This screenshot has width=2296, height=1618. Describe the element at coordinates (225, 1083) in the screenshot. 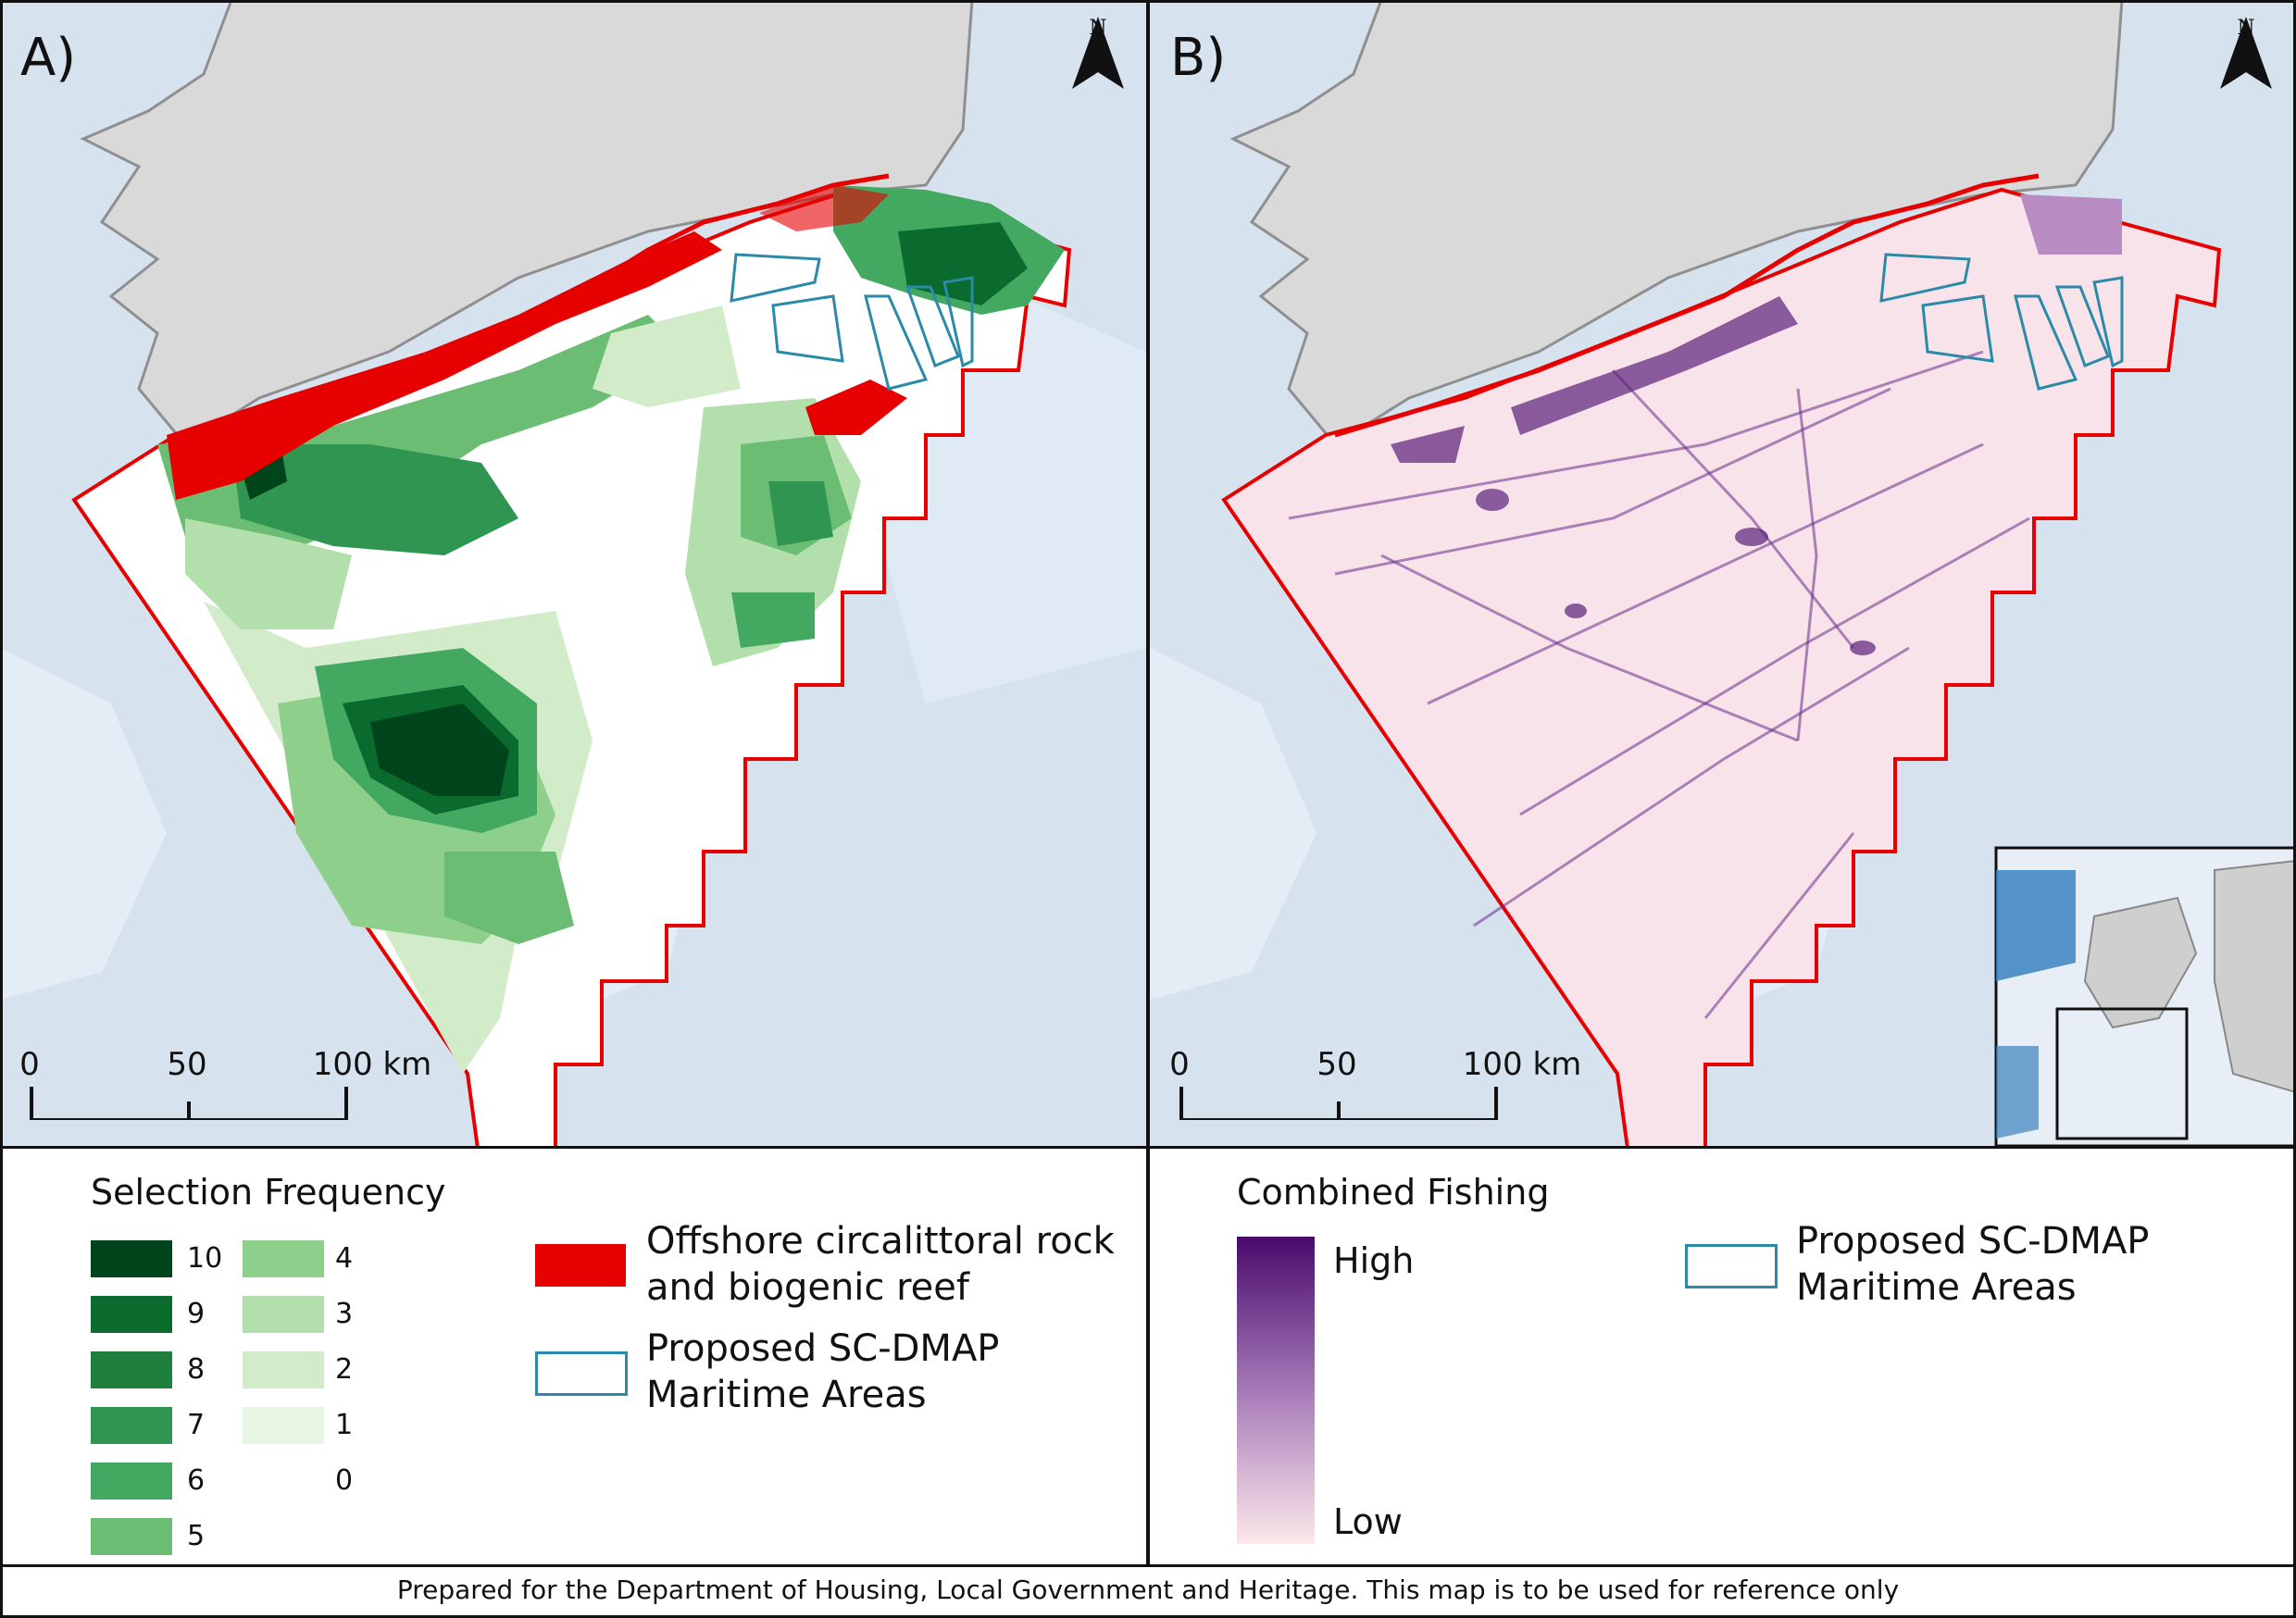

I see `scale-bar-a: 0 50 100 km` at that location.